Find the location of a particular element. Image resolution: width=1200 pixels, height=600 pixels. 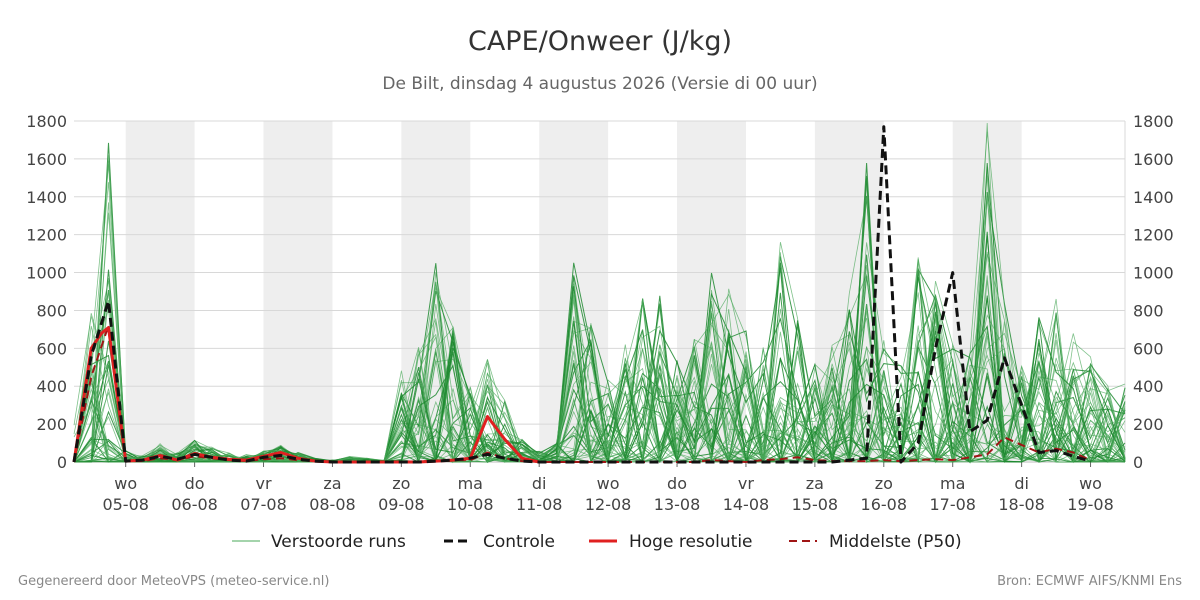

y-tick-left-1800: 1800 is located at coordinates (46, 121).